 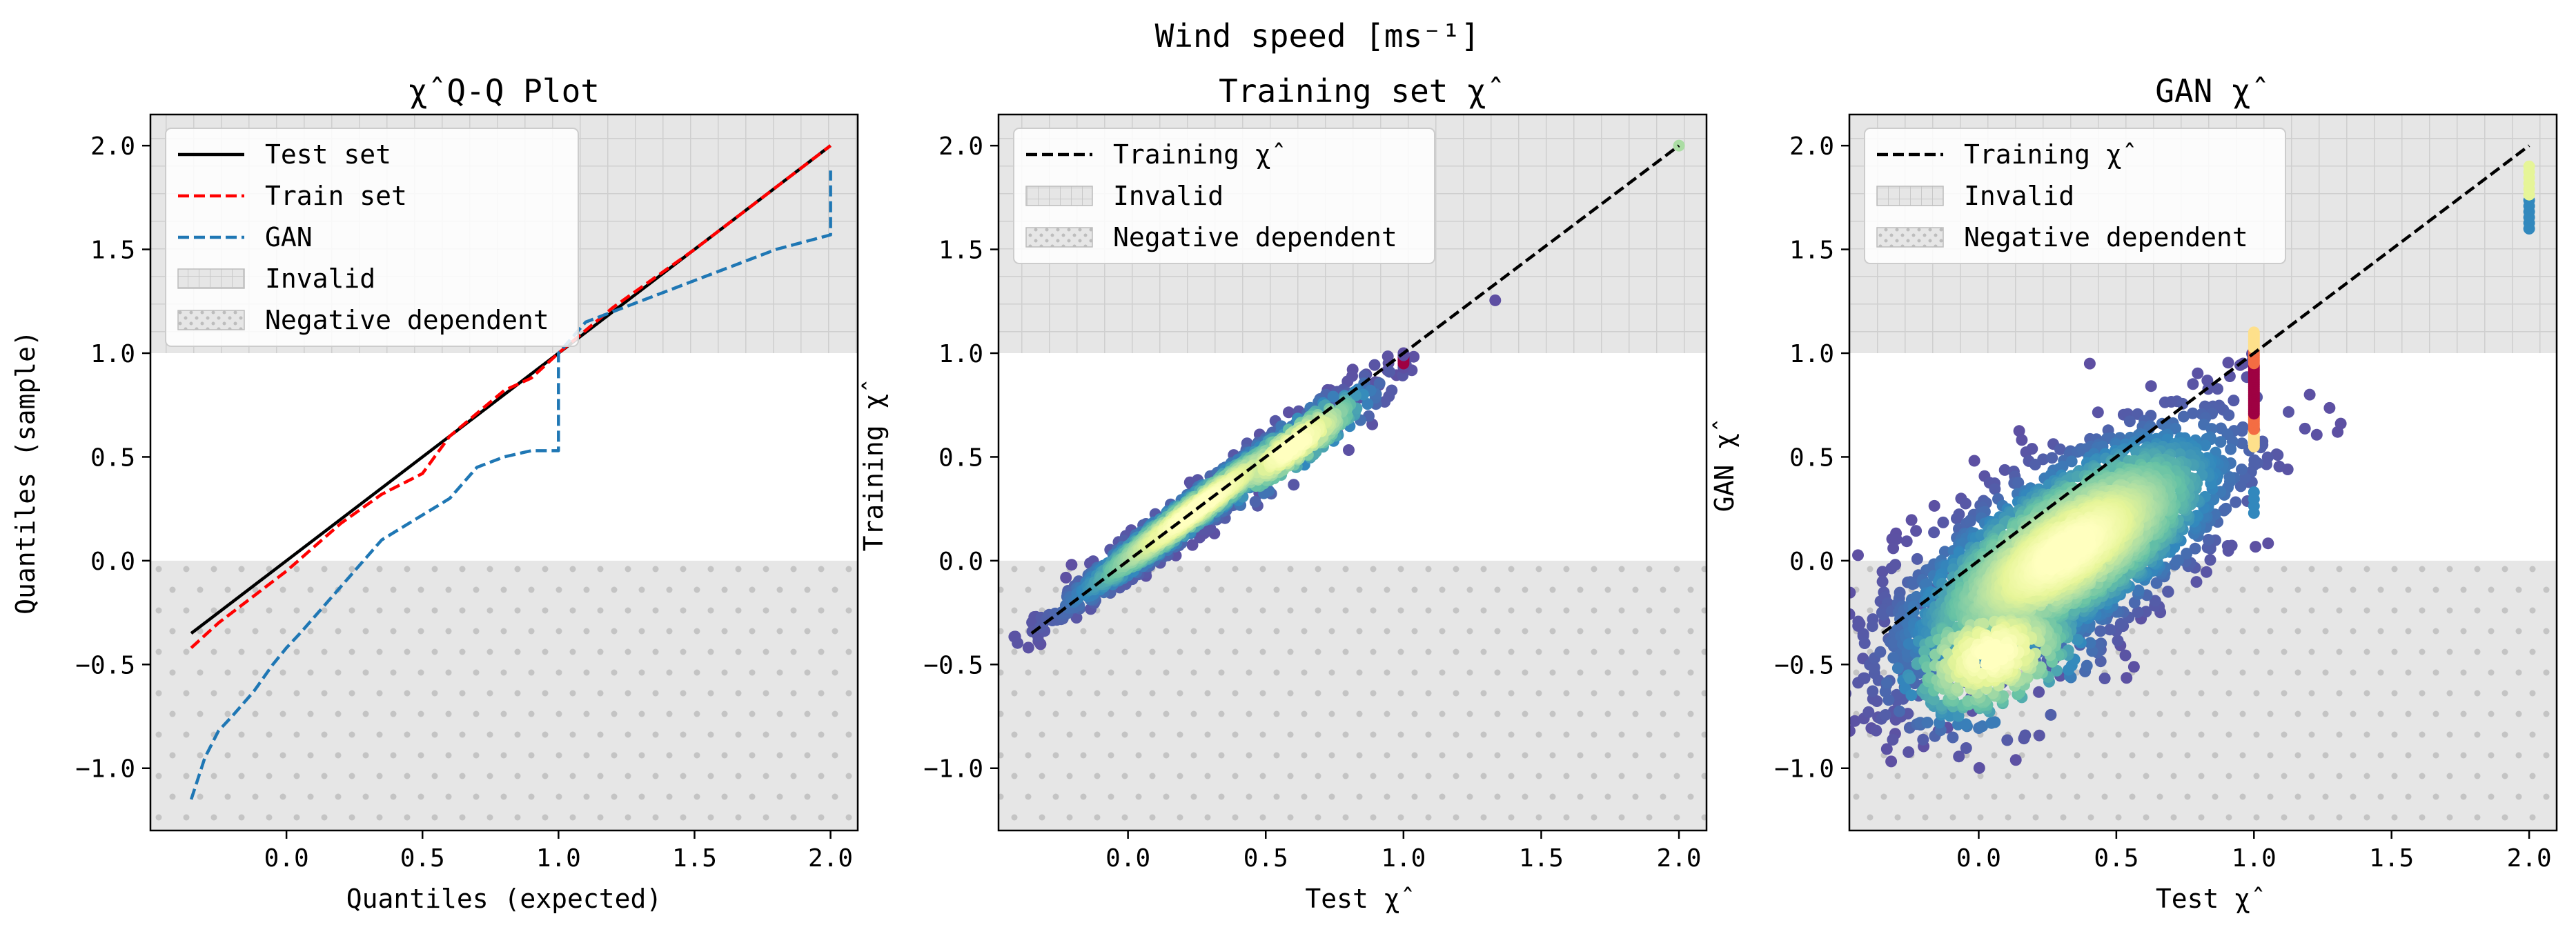 What do you see at coordinates (960, 251) in the screenshot?
I see `y-tick-label: 1.5` at bounding box center [960, 251].